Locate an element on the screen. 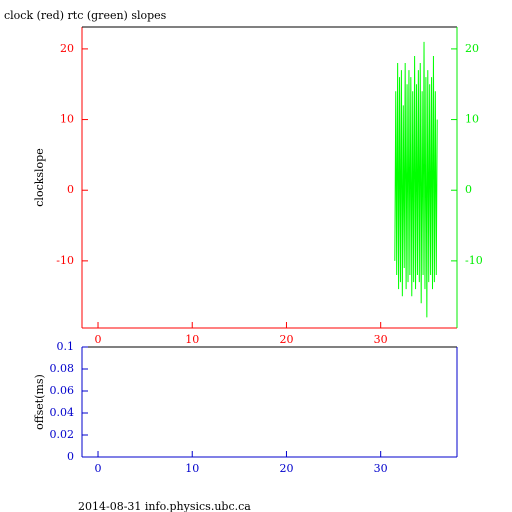 This screenshot has width=512, height=512. series-line is located at coordinates (416, 179).